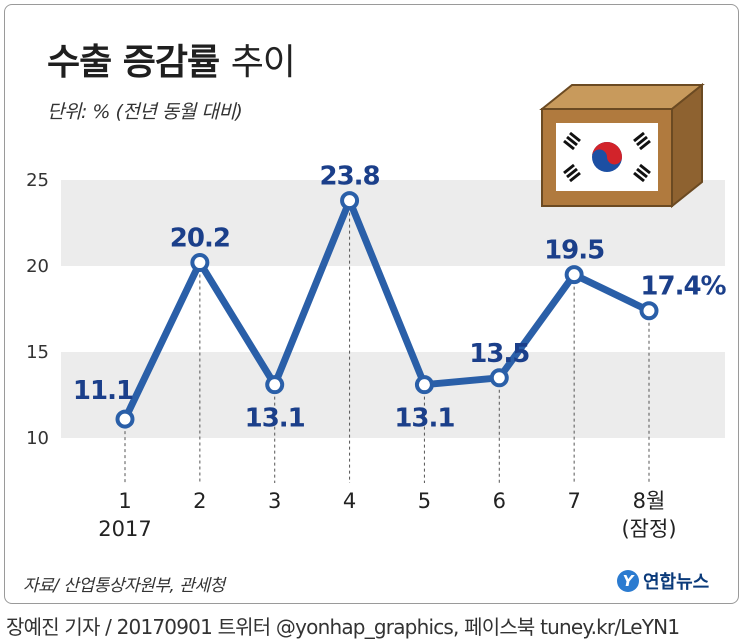  What do you see at coordinates (676, 582) in the screenshot?
I see `agency-name: 연합뉴스` at bounding box center [676, 582].